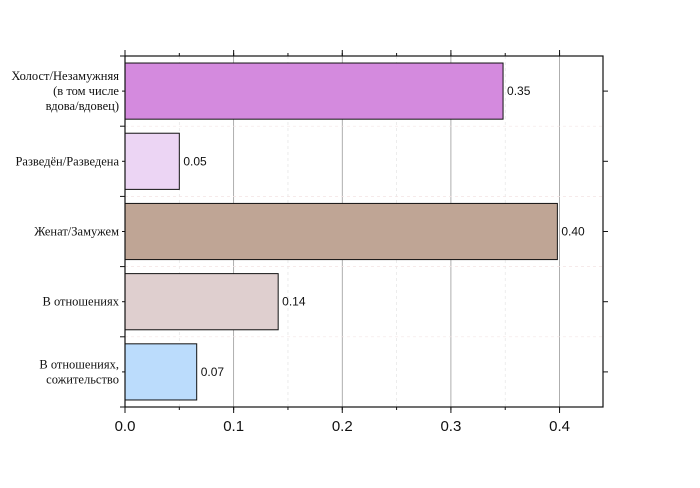 This screenshot has width=700, height=488. Describe the element at coordinates (573, 232) in the screenshot. I see `data-label: 0.40` at that location.